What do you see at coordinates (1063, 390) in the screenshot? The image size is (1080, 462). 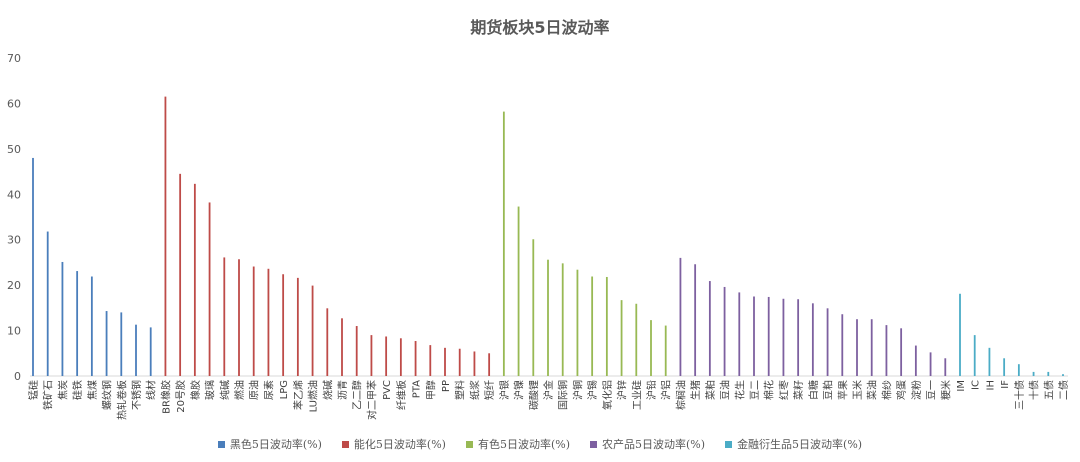 I see `x-tick-label: 二债` at bounding box center [1063, 390].